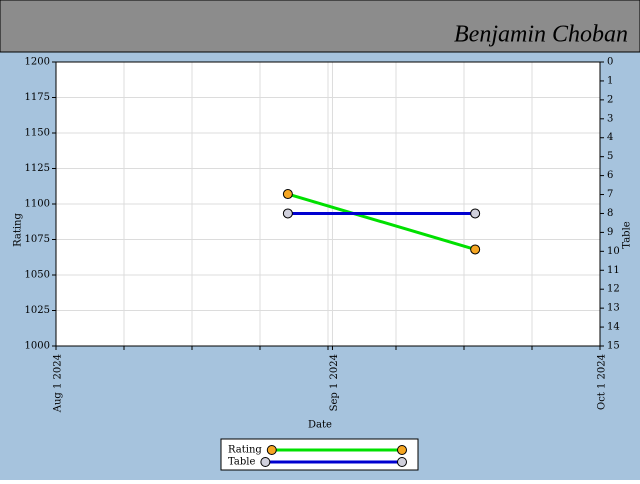 The image size is (640, 484). What do you see at coordinates (610, 194) in the screenshot?
I see `y2-tick-label: 7` at bounding box center [610, 194].